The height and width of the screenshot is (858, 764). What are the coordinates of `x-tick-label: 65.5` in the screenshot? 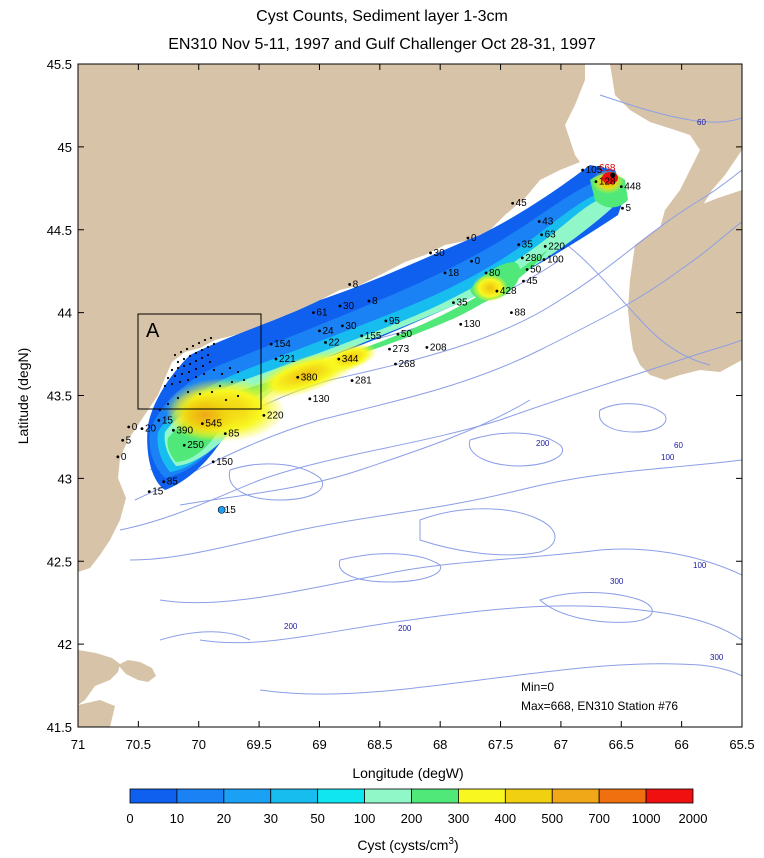 It's located at (741, 744).